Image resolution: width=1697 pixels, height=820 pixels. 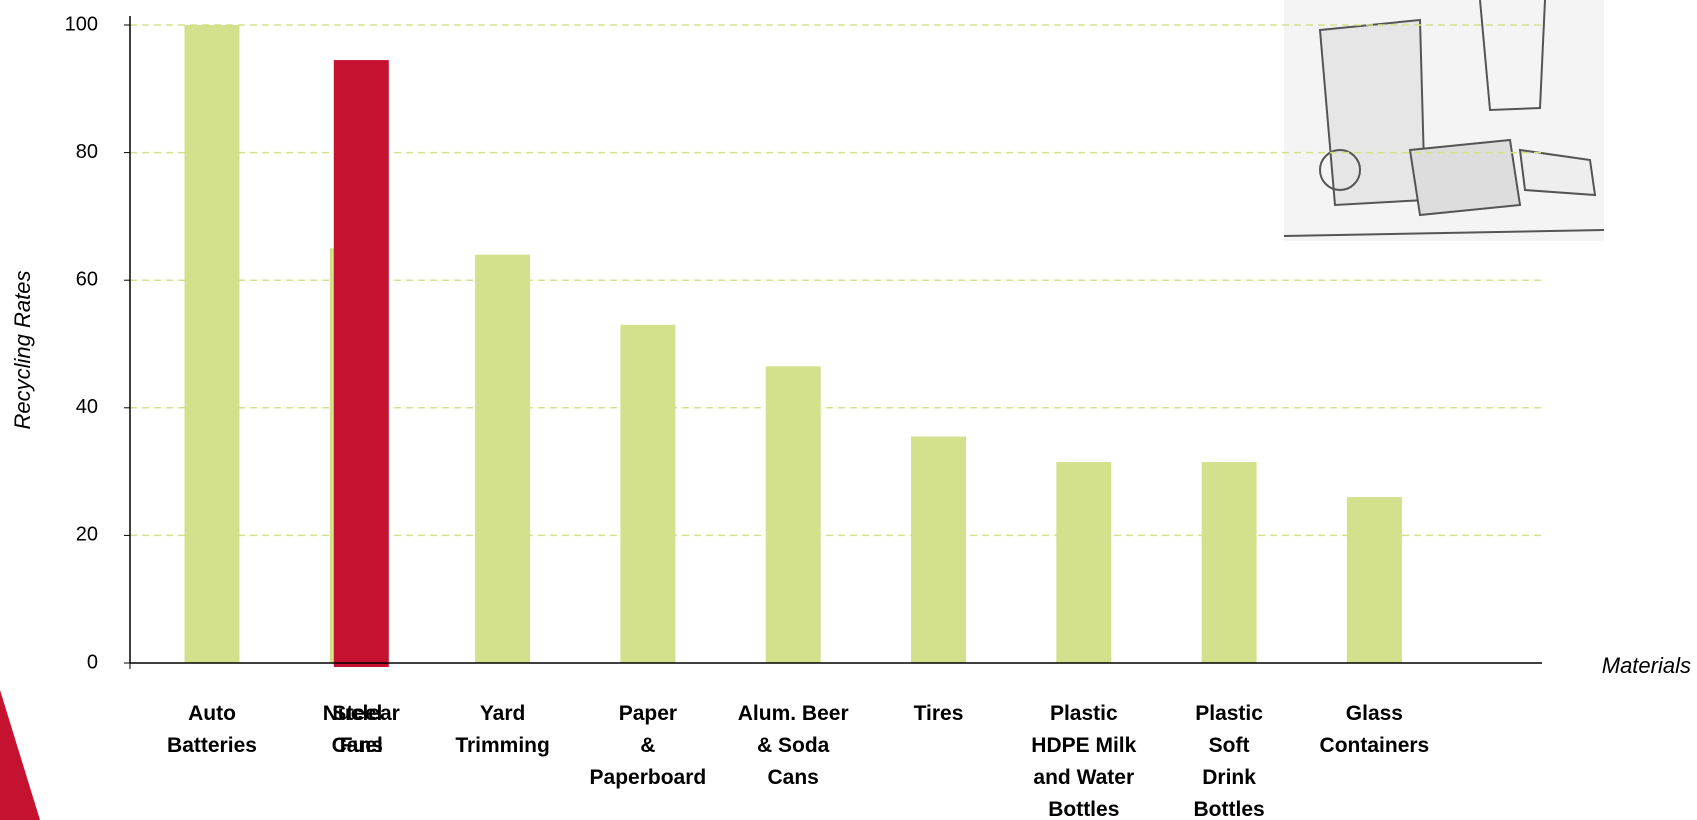 What do you see at coordinates (87, 279) in the screenshot?
I see `y-tick-label: 60` at bounding box center [87, 279].